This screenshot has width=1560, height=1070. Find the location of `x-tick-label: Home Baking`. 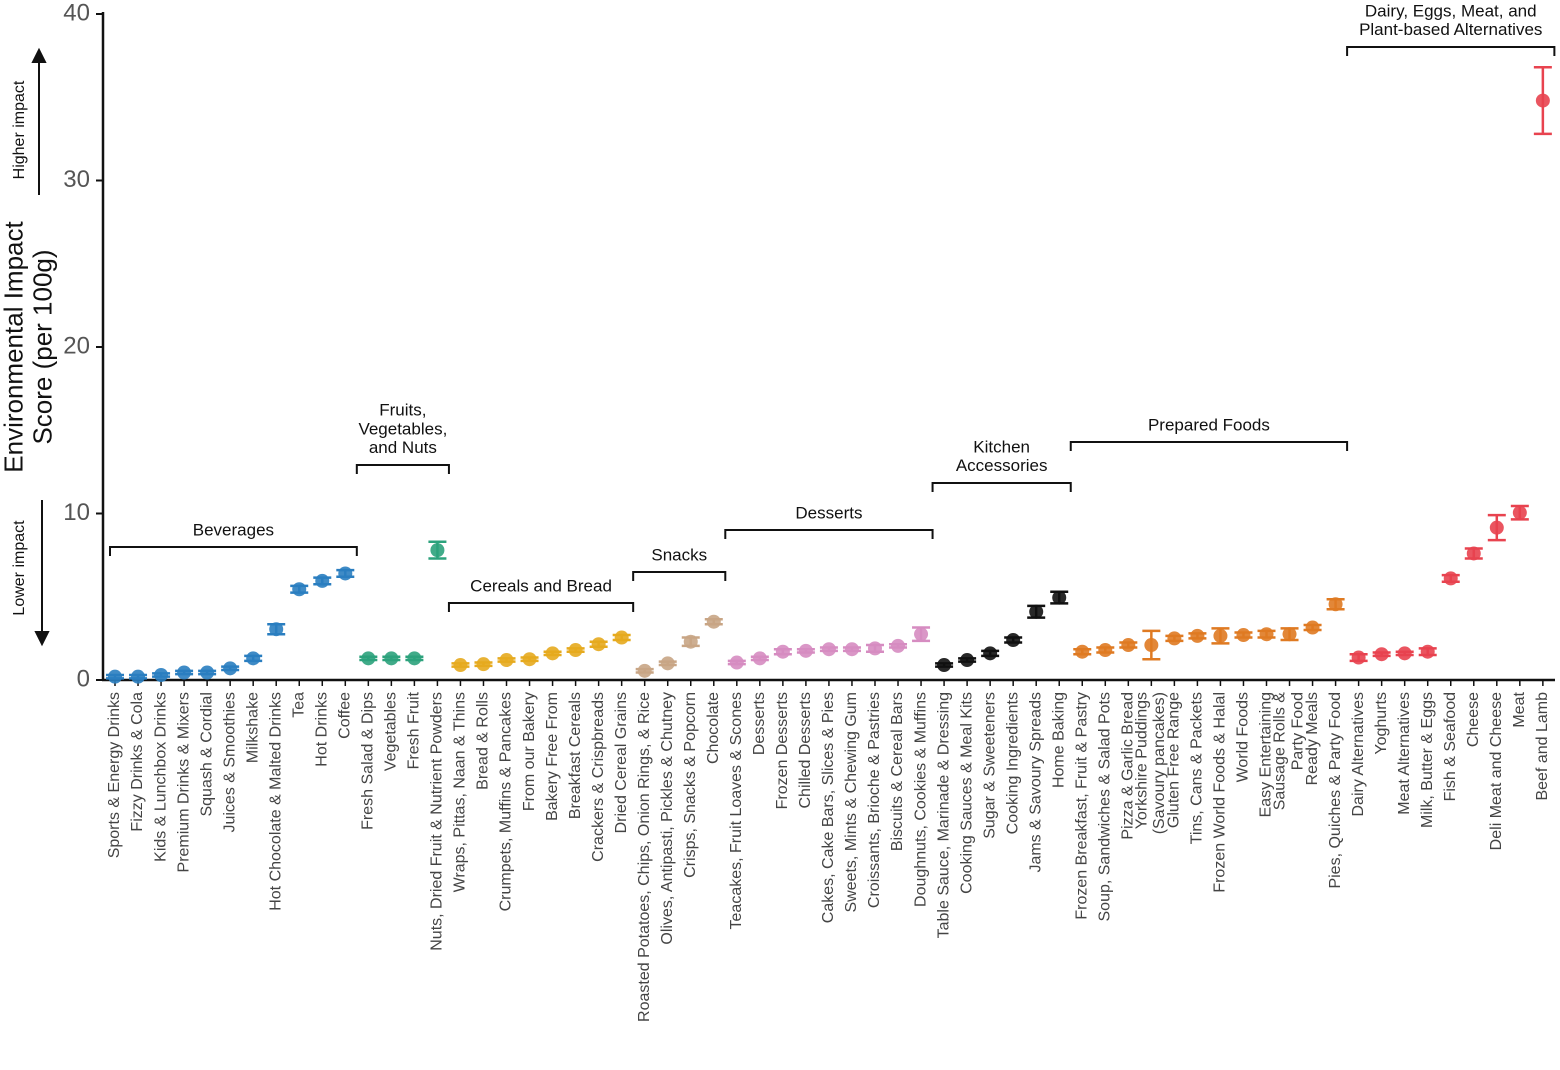

x-tick-label: Home Baking is located at coordinates (1058, 740).